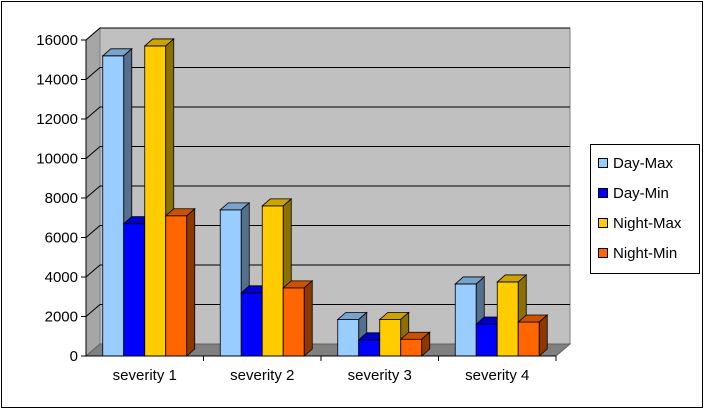  I want to click on legend-label-day-max: Day-Max, so click(643, 163).